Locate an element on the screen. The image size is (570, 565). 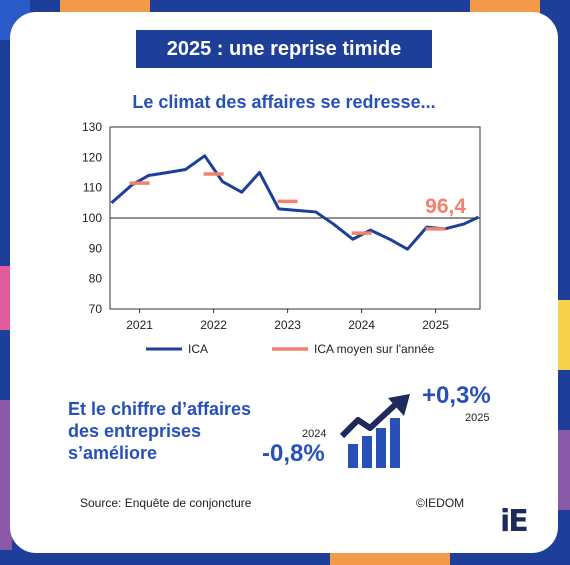
business-text-line: des entreprises is located at coordinates (135, 431).